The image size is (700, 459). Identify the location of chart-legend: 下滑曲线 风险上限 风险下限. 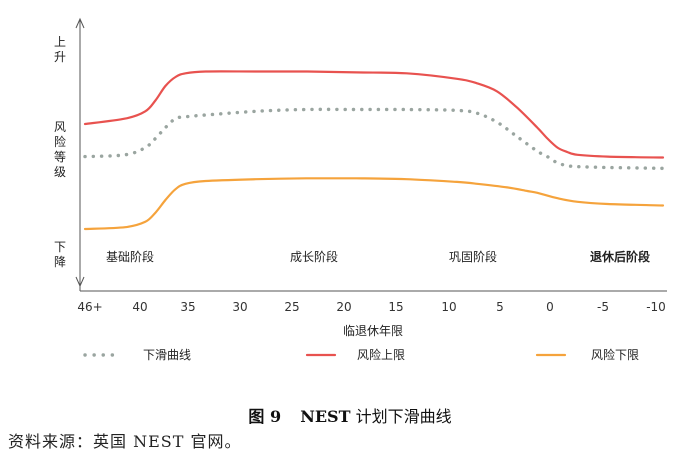
(361, 354).